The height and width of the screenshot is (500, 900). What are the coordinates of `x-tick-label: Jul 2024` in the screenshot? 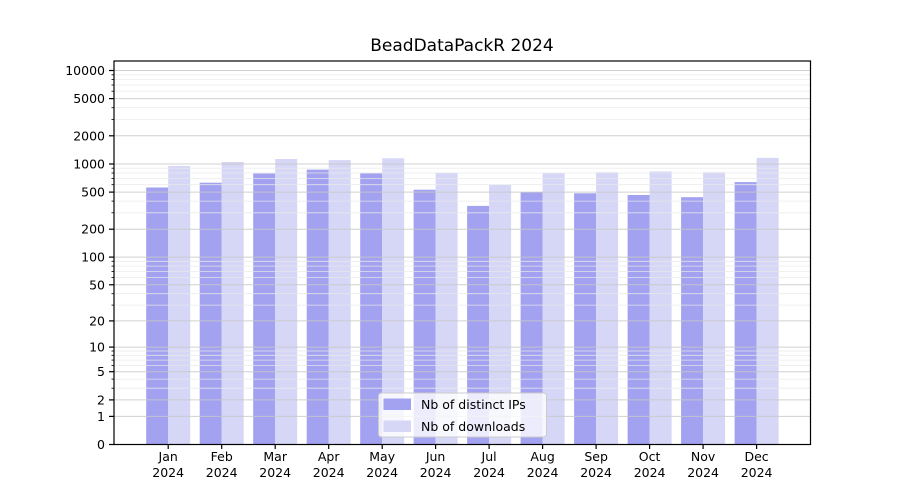 It's located at (489, 464).